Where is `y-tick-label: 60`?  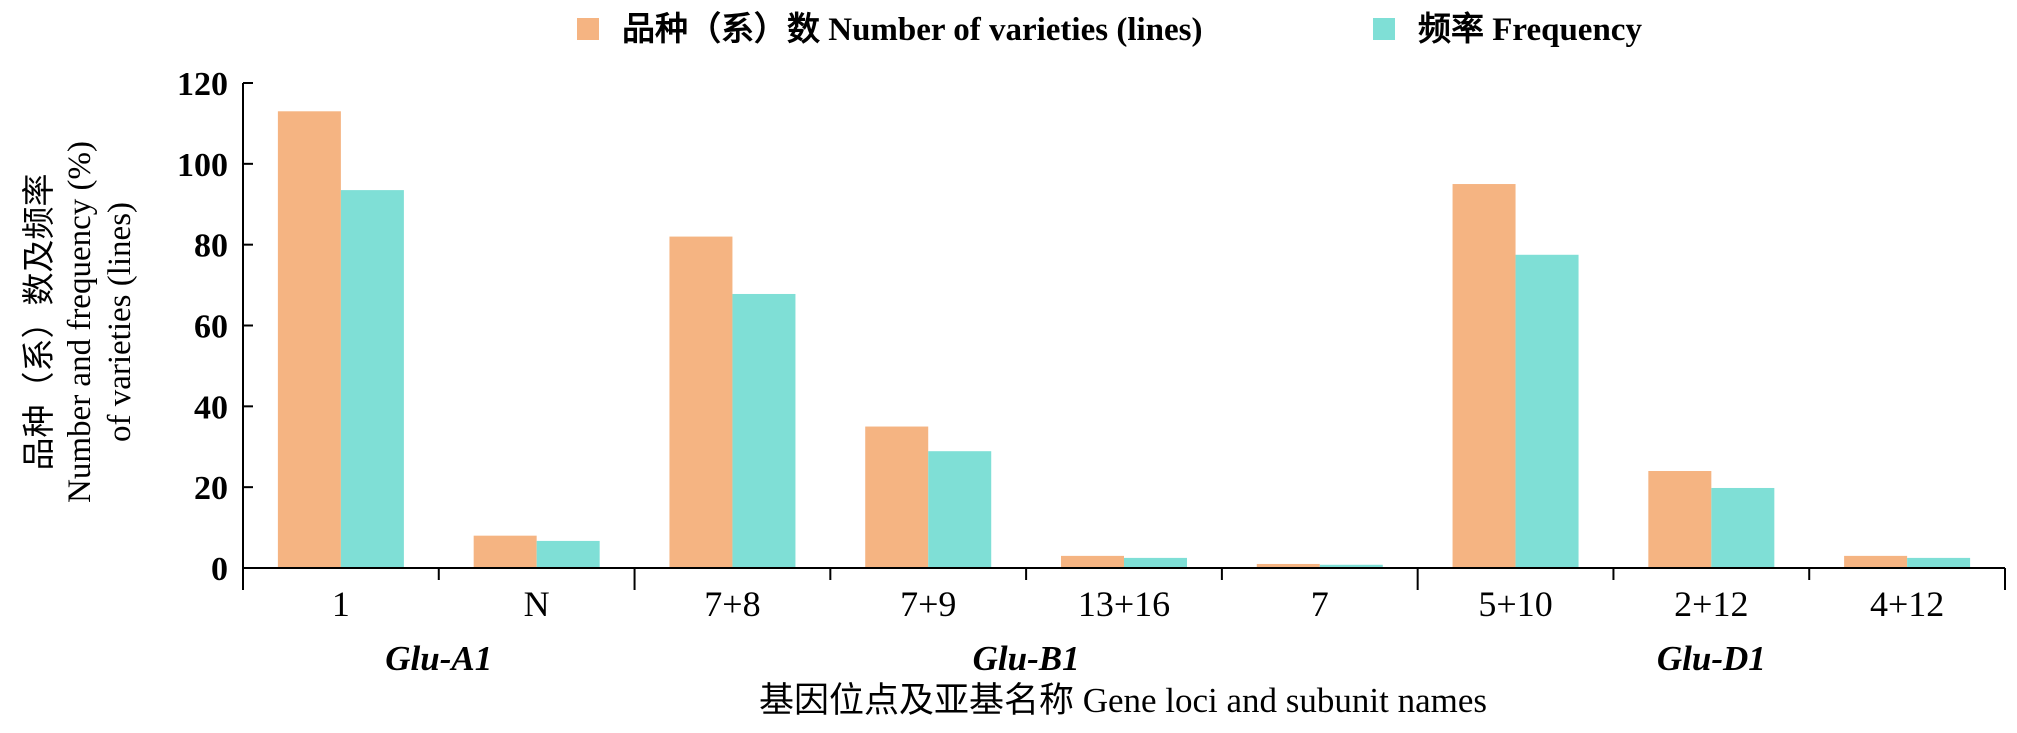 y-tick-label: 60 is located at coordinates (211, 327).